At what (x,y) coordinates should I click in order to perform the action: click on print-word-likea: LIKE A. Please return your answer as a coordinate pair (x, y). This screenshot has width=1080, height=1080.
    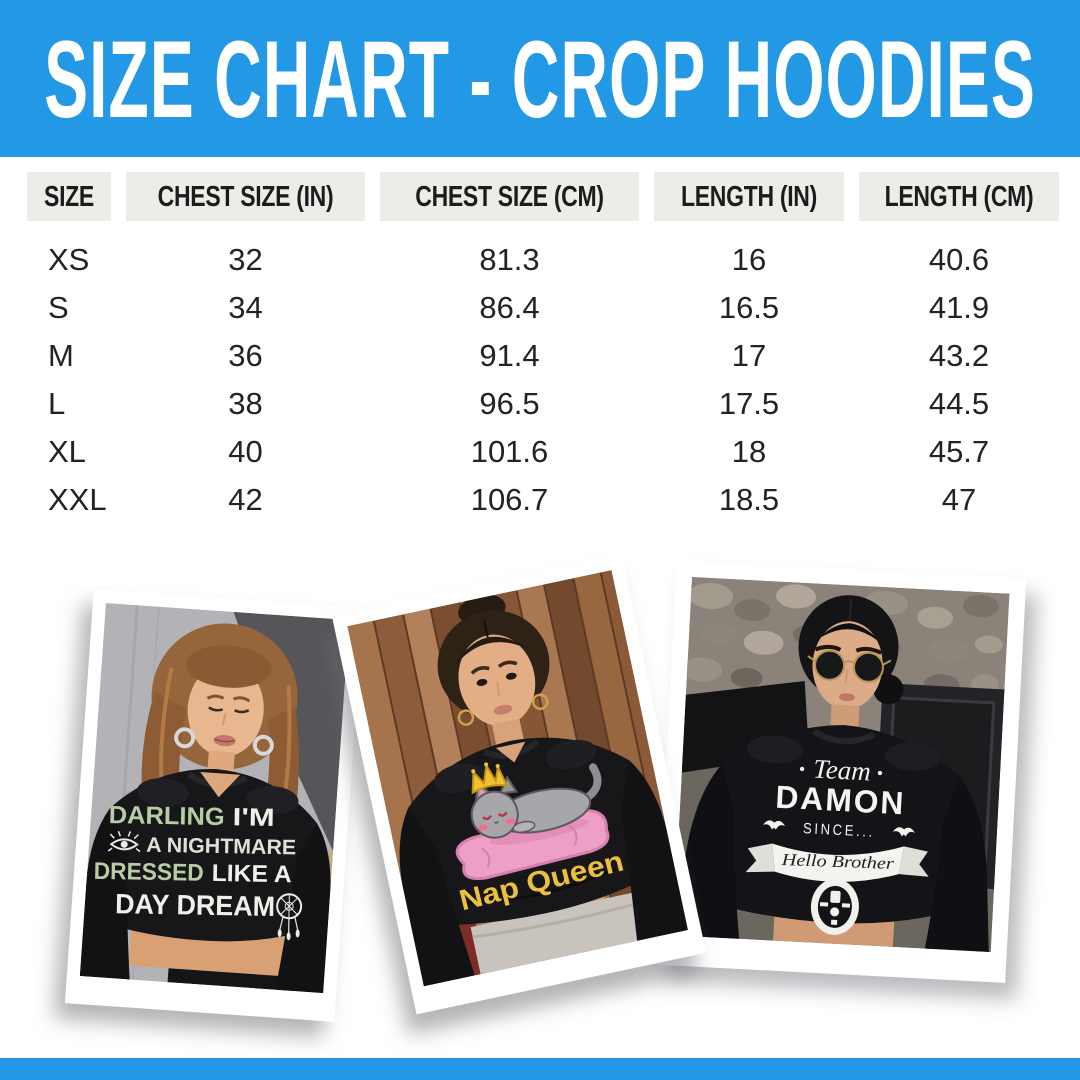
    Looking at the image, I should click on (251, 874).